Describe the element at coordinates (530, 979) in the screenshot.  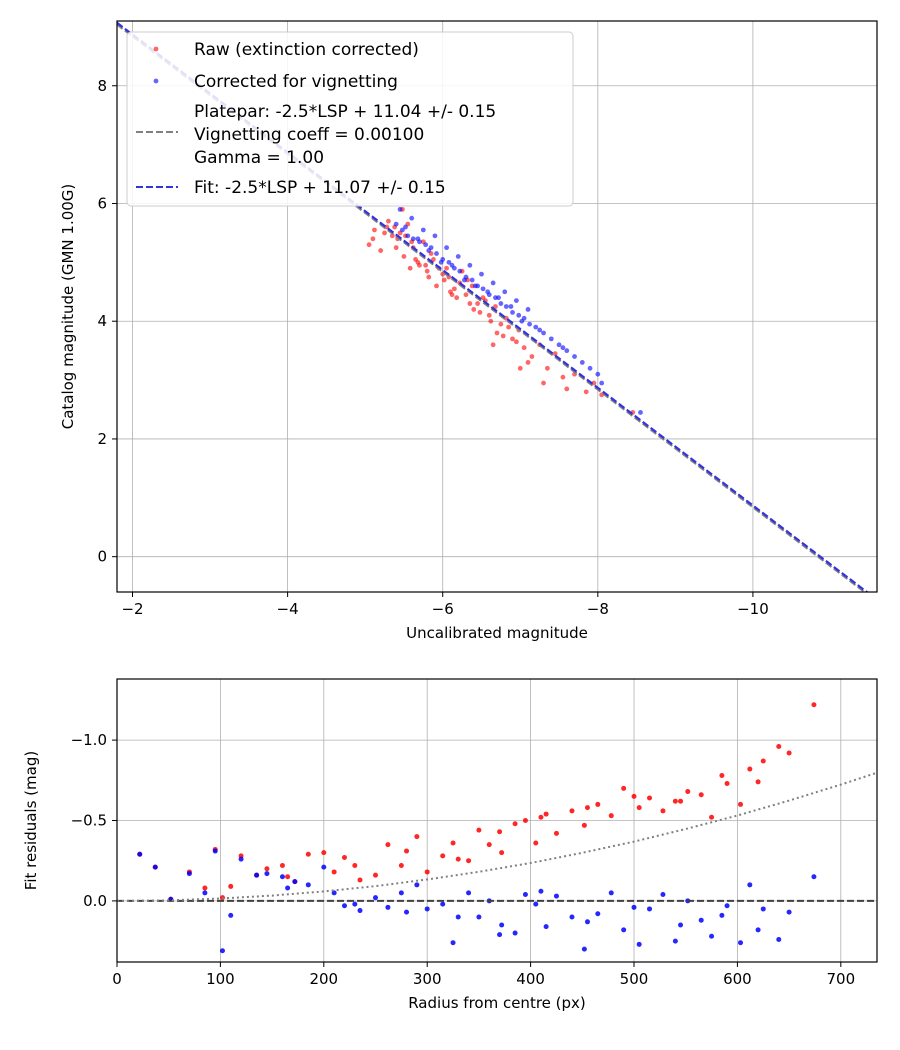
I see `x-tick-label: 400` at that location.